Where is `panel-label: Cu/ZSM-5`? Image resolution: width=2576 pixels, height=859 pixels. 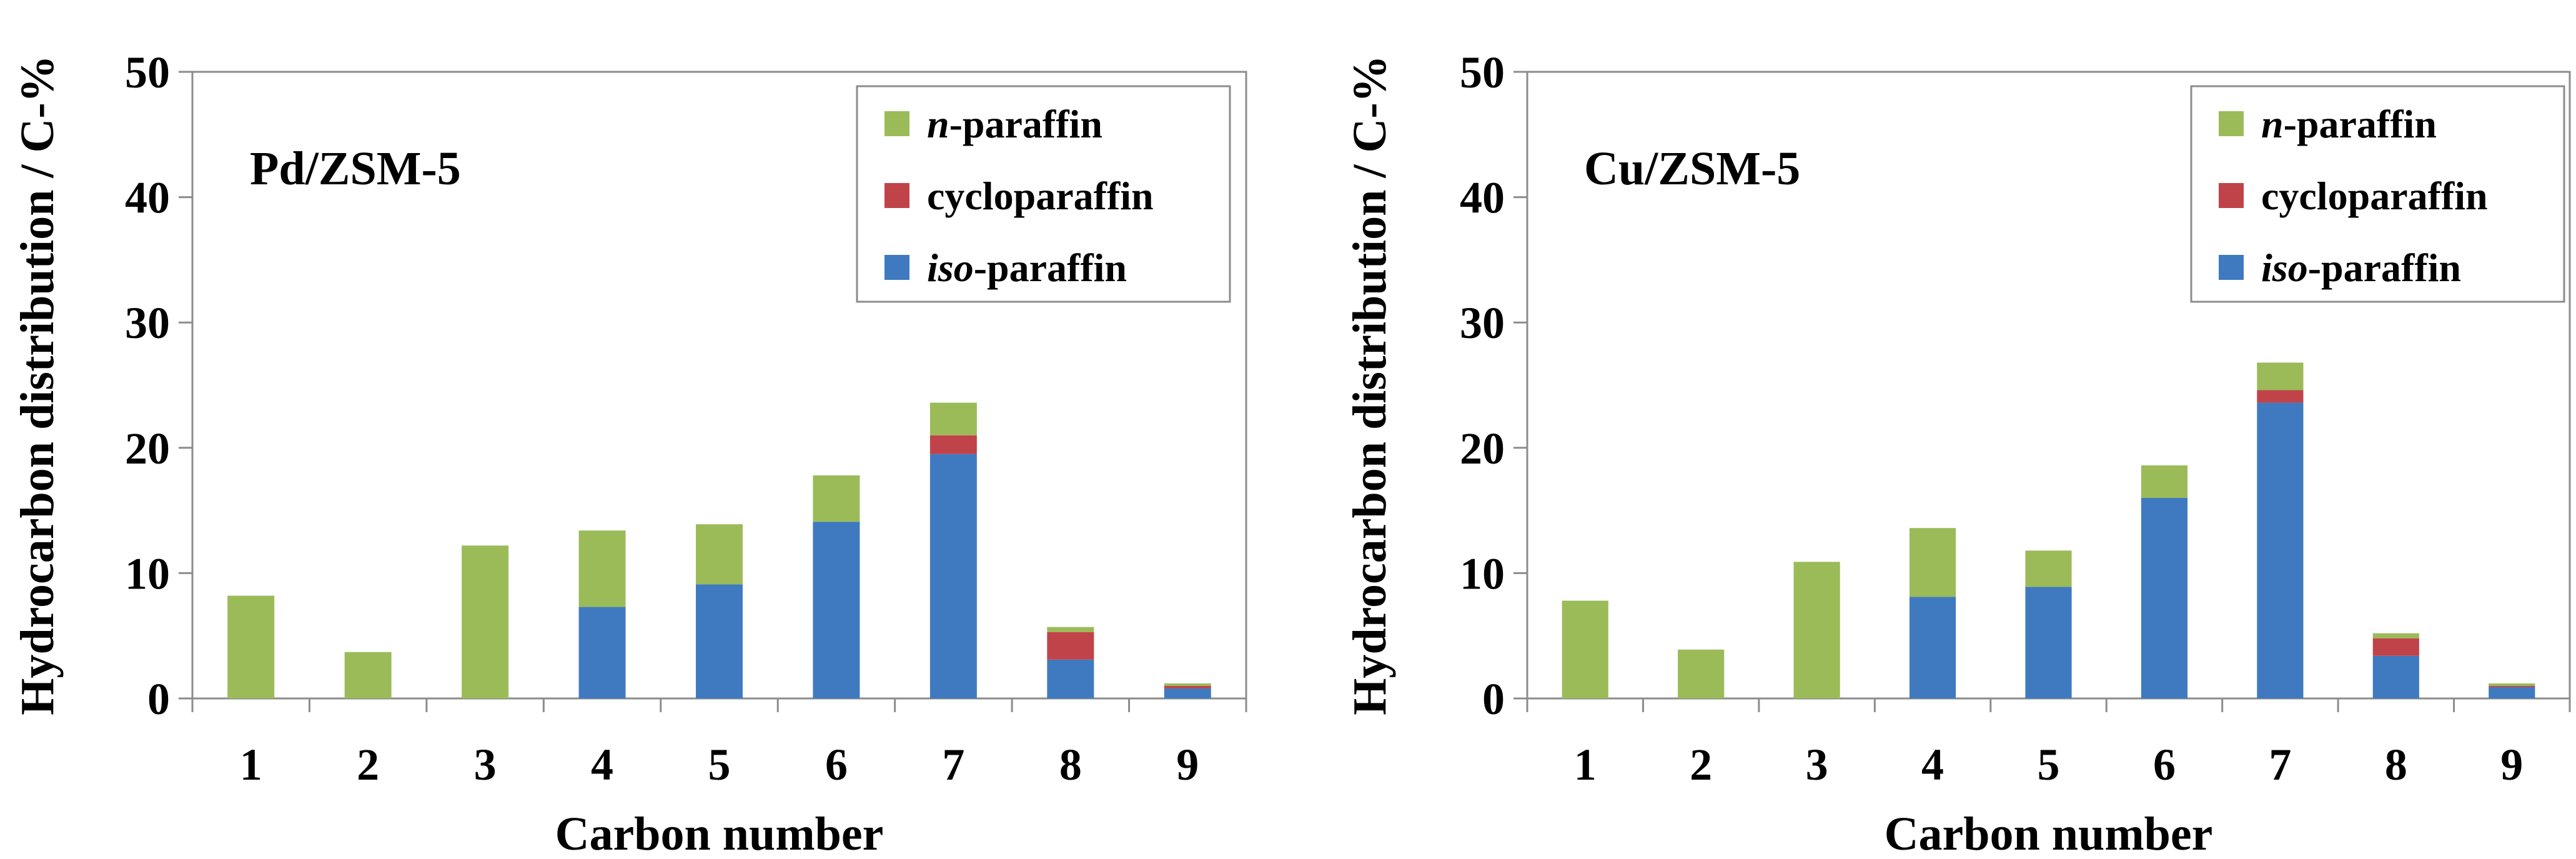
panel-label: Cu/ZSM-5 is located at coordinates (1692, 168).